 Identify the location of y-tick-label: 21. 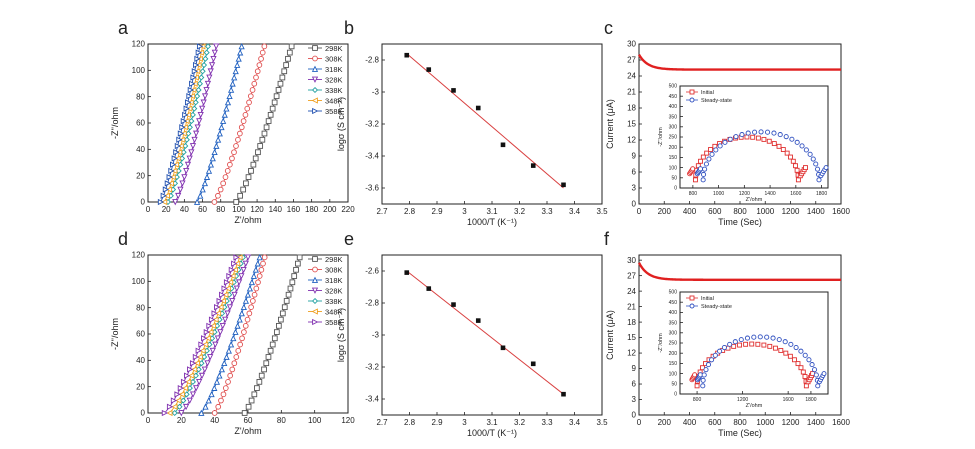
(631, 306).